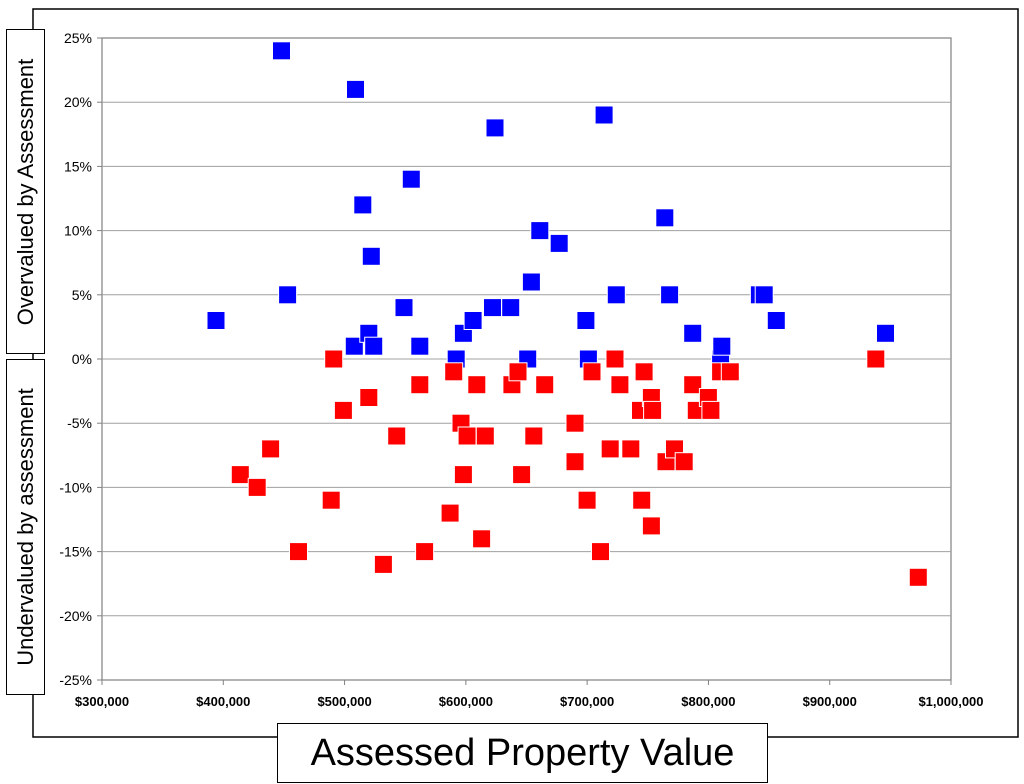 The width and height of the screenshot is (1024, 784). Describe the element at coordinates (75, 552) in the screenshot. I see `y-tick-label: -15%` at that location.